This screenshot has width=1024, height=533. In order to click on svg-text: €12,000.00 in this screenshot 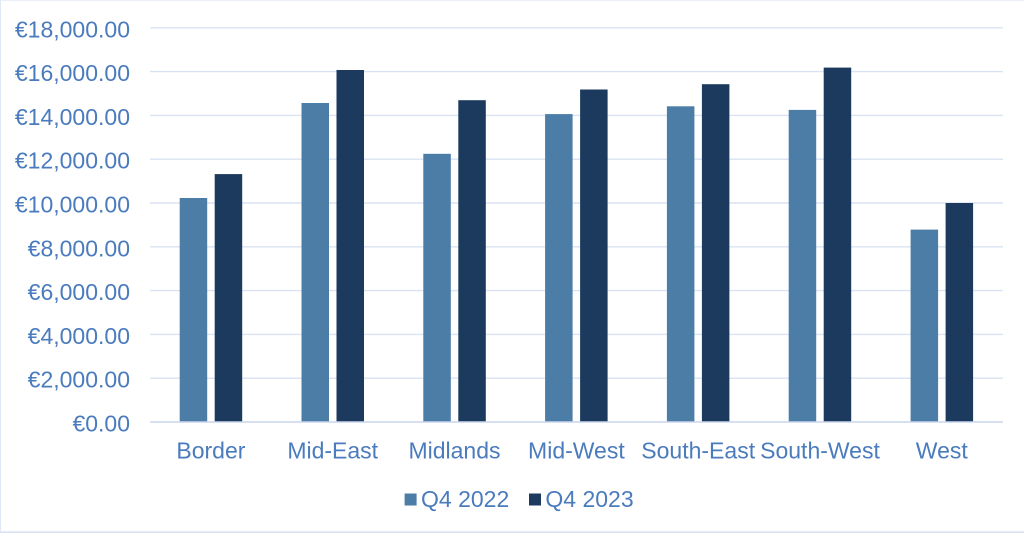, I will do `click(72, 161)`.